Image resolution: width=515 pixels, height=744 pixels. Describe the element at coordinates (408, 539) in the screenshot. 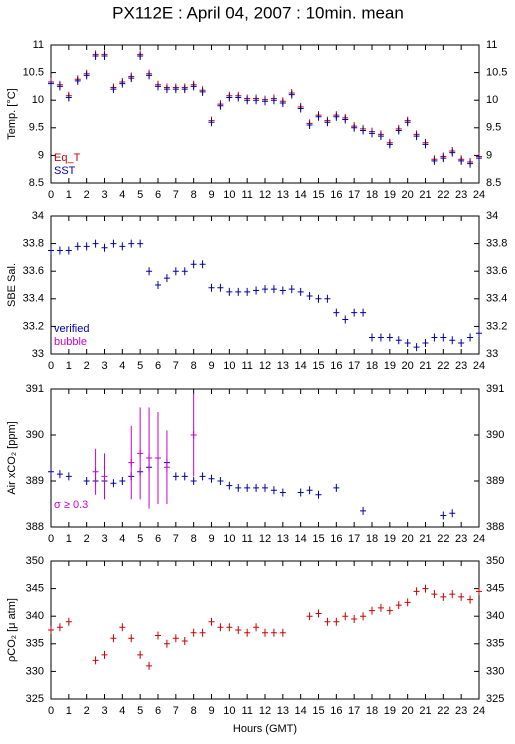

I see `x-tick-label: 20` at that location.